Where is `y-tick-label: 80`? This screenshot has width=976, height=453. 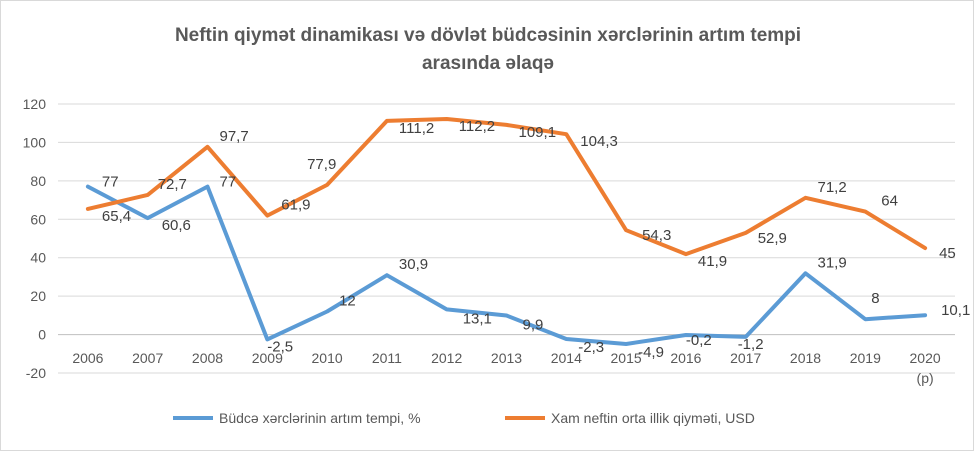
y-tick-label: 80 is located at coordinates (38, 181).